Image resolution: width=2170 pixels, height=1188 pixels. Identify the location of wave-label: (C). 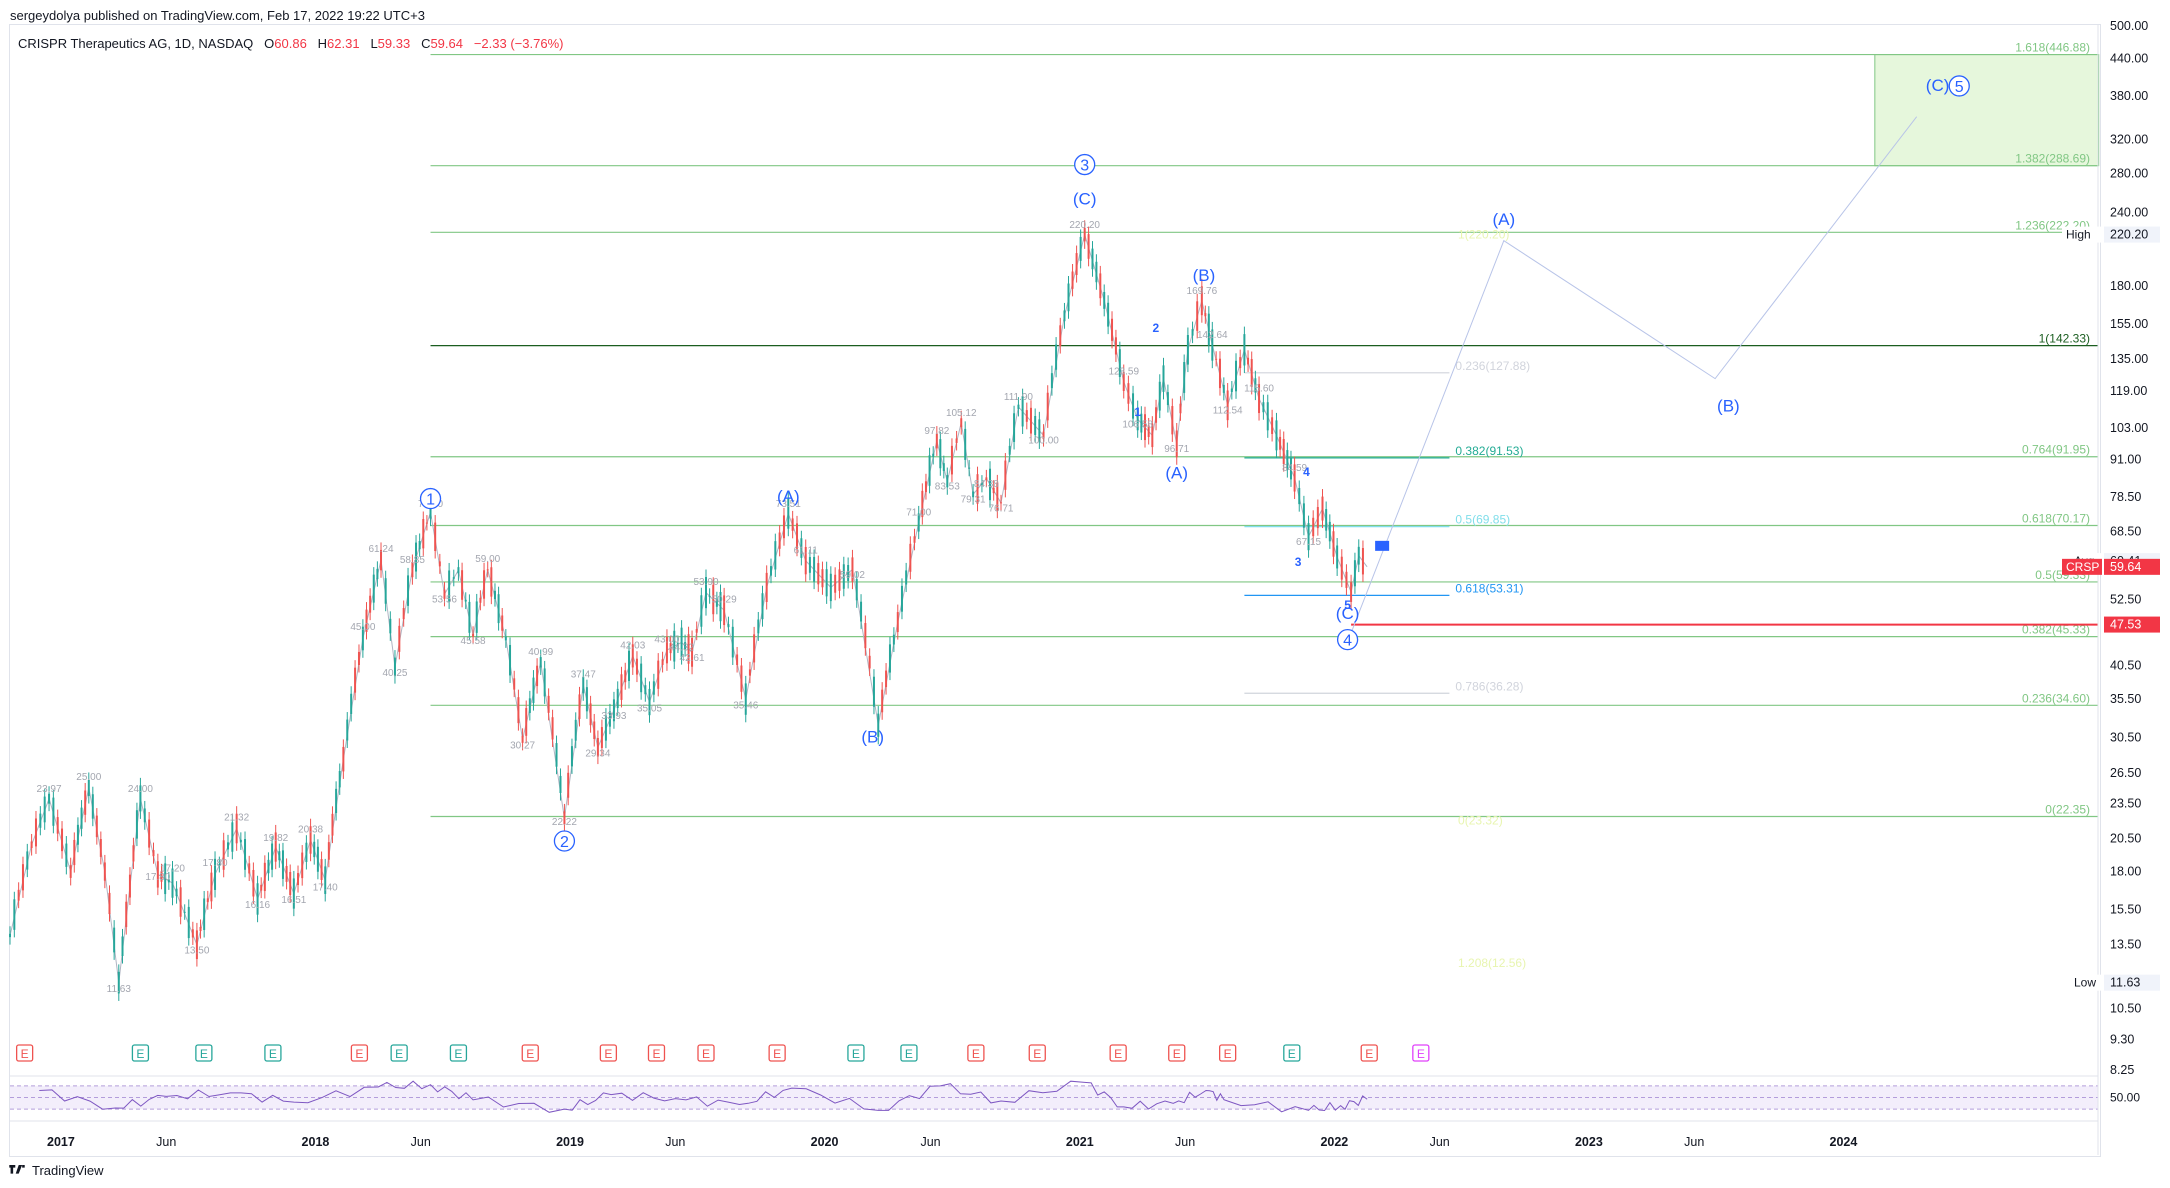
(1348, 613).